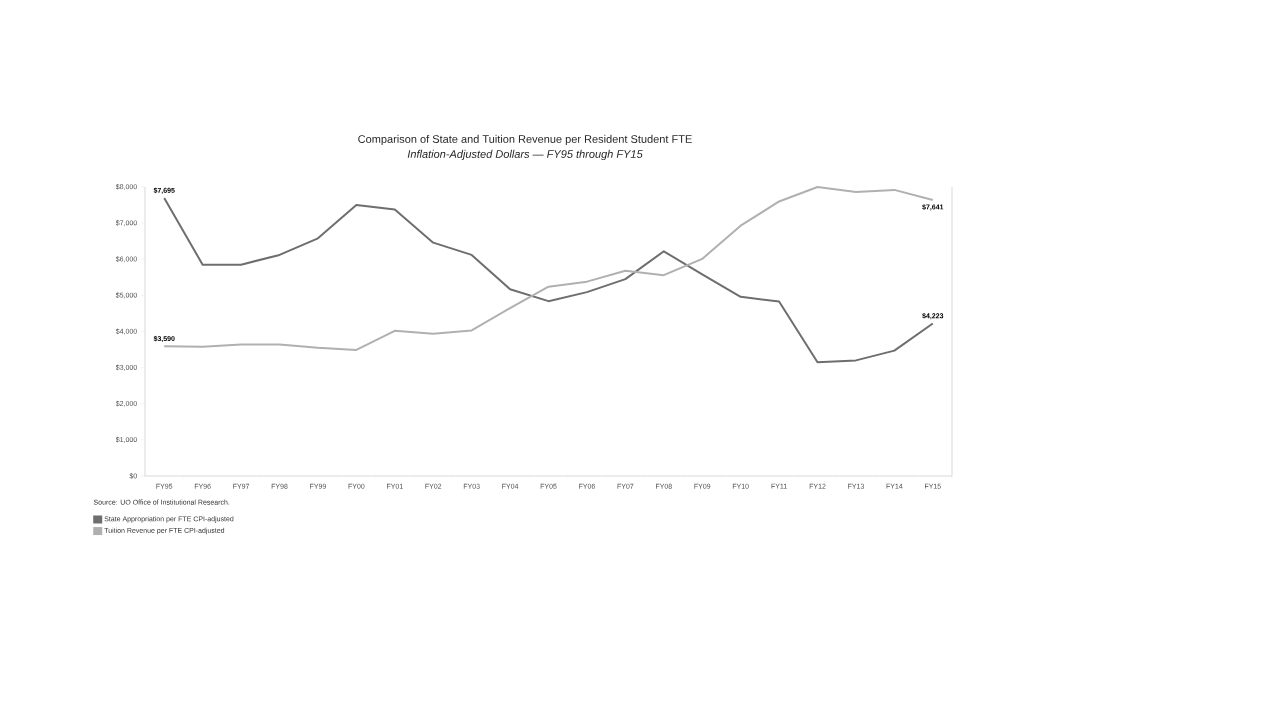  Describe the element at coordinates (525, 140) in the screenshot. I see `chart-title: Comparison of State and Tuition Revenue per Resident Student FTE` at that location.